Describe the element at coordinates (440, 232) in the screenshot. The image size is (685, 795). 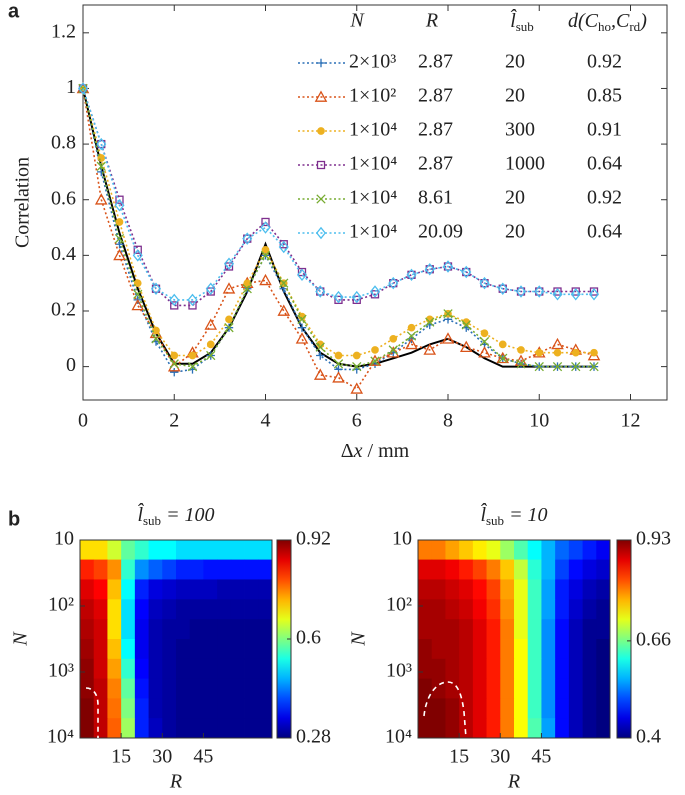
I see `legend-r: 20.09` at that location.